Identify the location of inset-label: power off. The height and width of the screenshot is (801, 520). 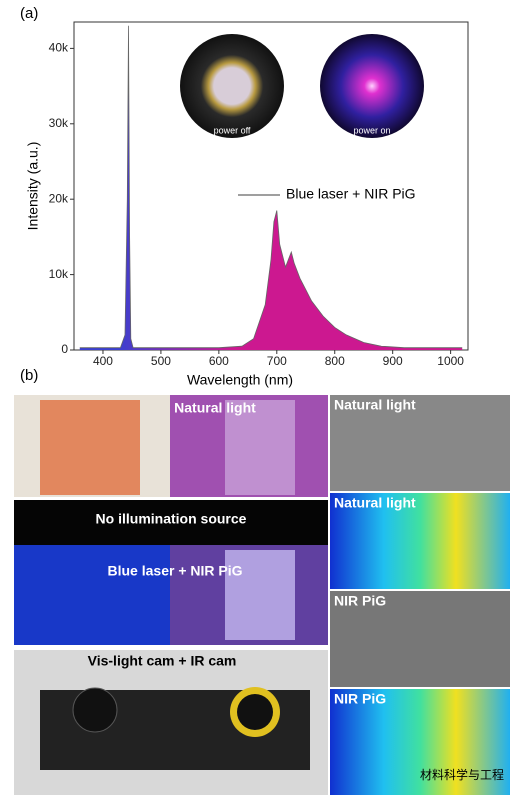
(232, 130).